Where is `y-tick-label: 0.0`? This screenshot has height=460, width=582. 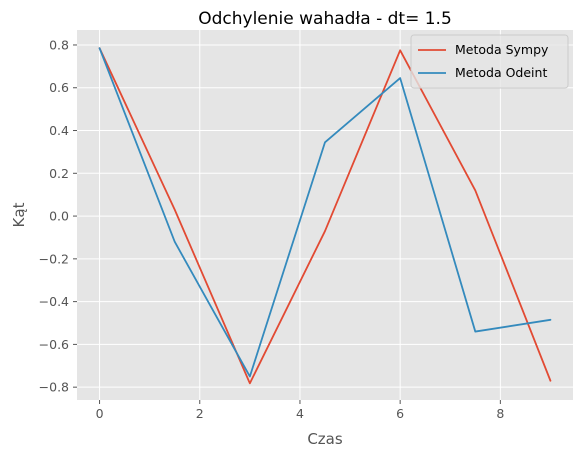
y-tick-label: 0.0 is located at coordinates (59, 216).